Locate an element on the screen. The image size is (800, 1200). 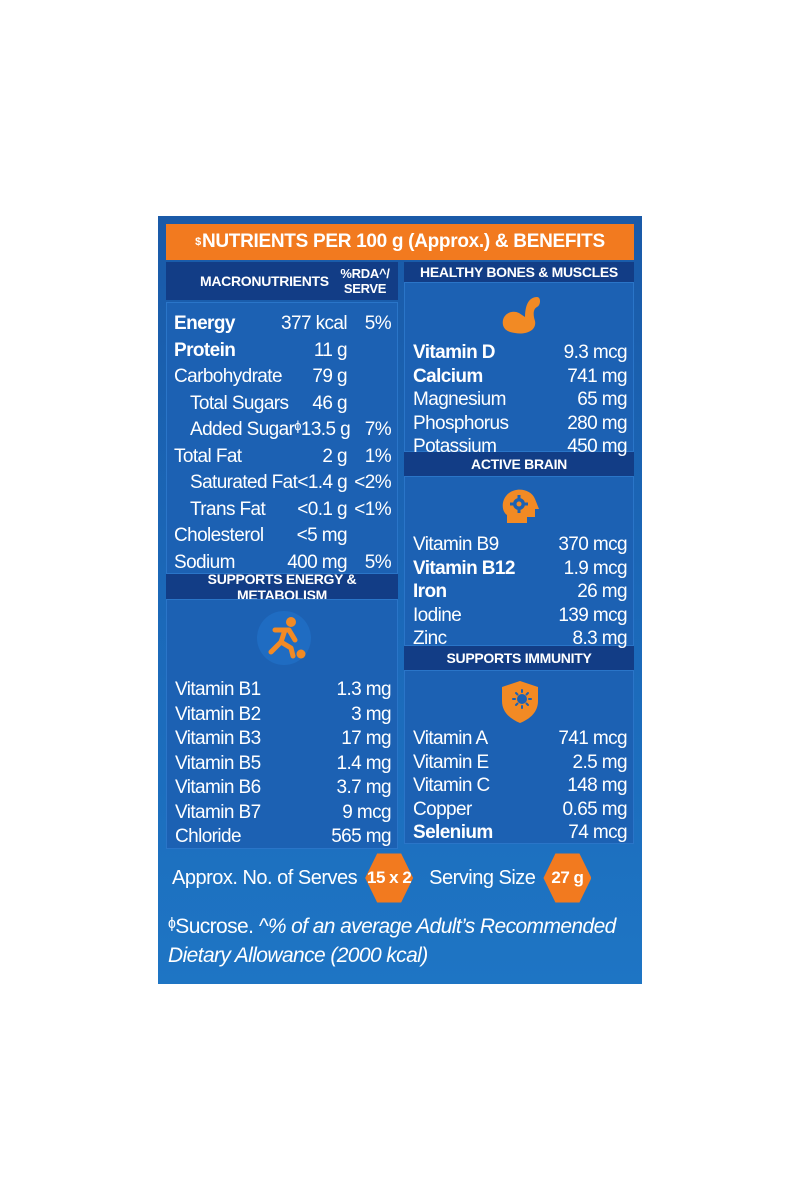
nutrient-rda is located at coordinates (369, 351).